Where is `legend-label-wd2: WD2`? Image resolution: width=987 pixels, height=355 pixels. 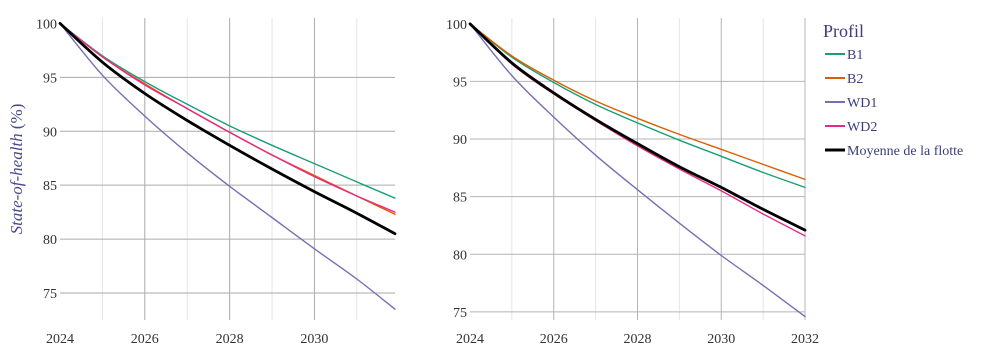 legend-label-wd2: WD2 is located at coordinates (862, 127).